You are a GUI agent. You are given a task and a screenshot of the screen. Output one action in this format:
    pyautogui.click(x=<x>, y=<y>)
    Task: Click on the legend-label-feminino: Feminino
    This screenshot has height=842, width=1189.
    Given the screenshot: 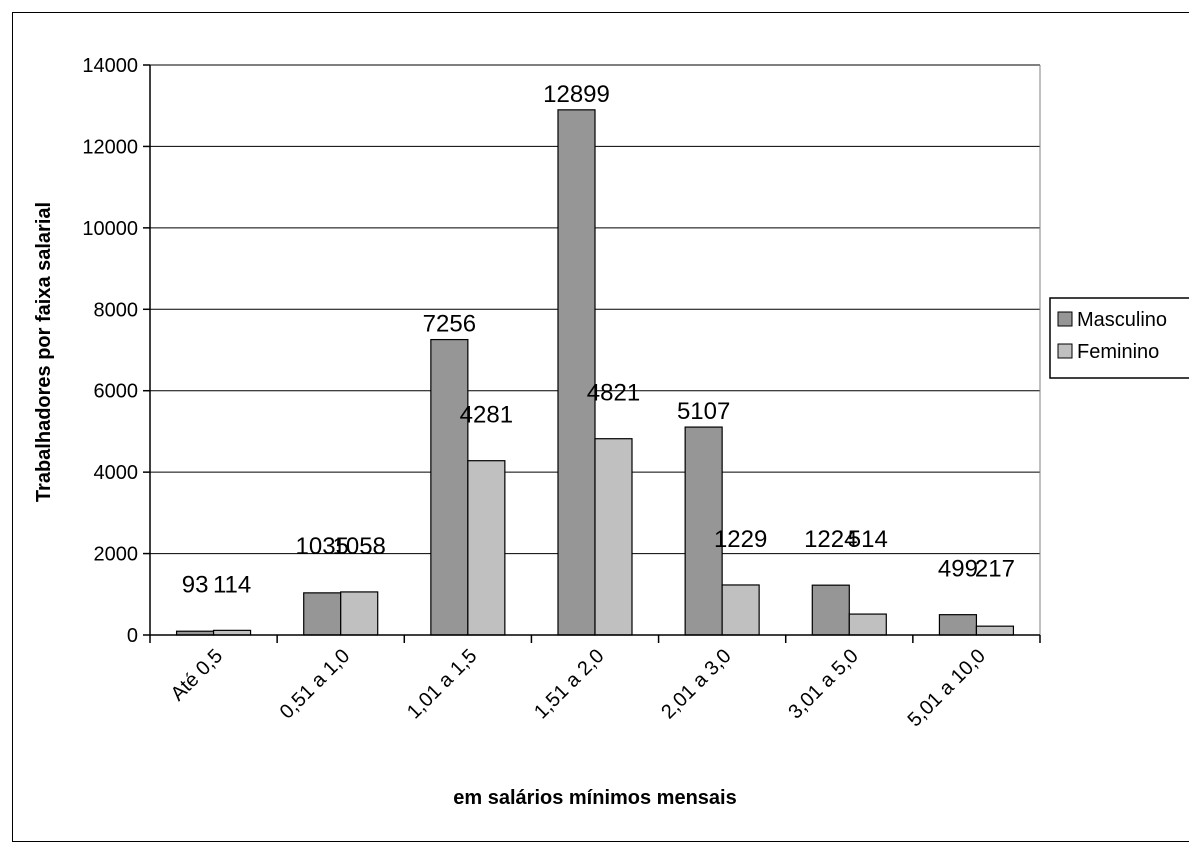 What is the action you would take?
    pyautogui.click(x=1118, y=352)
    